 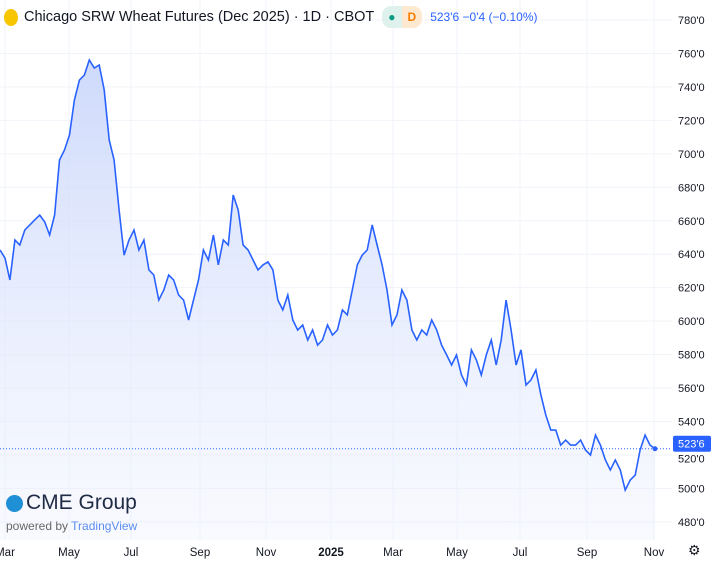 What do you see at coordinates (691, 155) in the screenshot?
I see `y-tick-label: 700'0` at bounding box center [691, 155].